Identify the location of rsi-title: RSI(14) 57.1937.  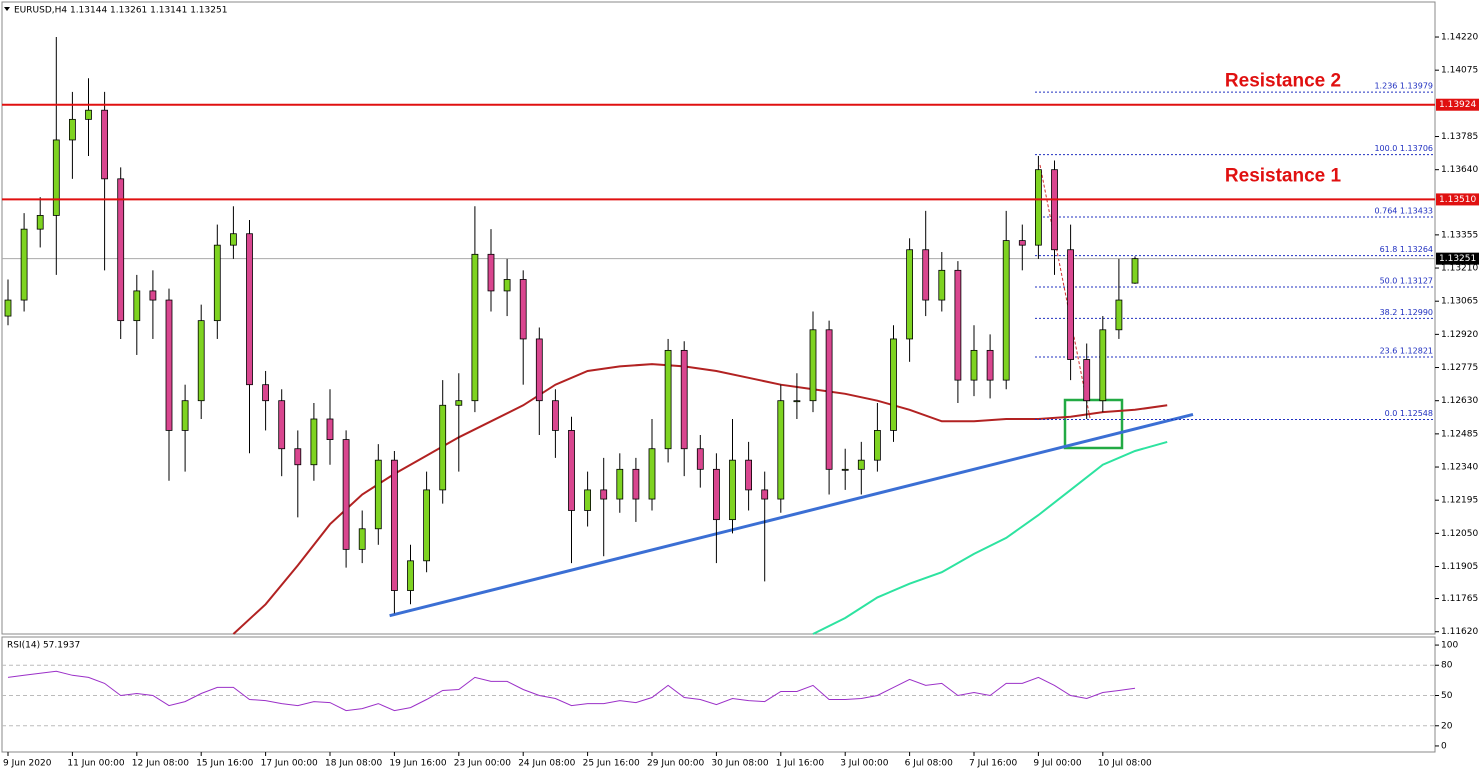
(43, 646).